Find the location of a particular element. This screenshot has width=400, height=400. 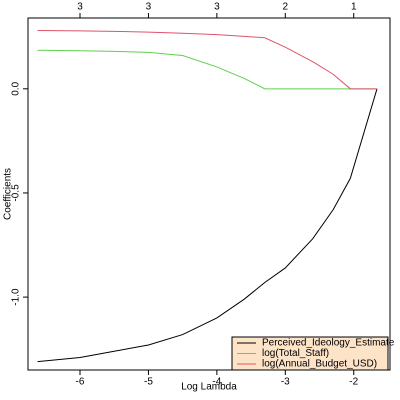

legend-label: Perceived_Ideology_Estimate is located at coordinates (328, 343).